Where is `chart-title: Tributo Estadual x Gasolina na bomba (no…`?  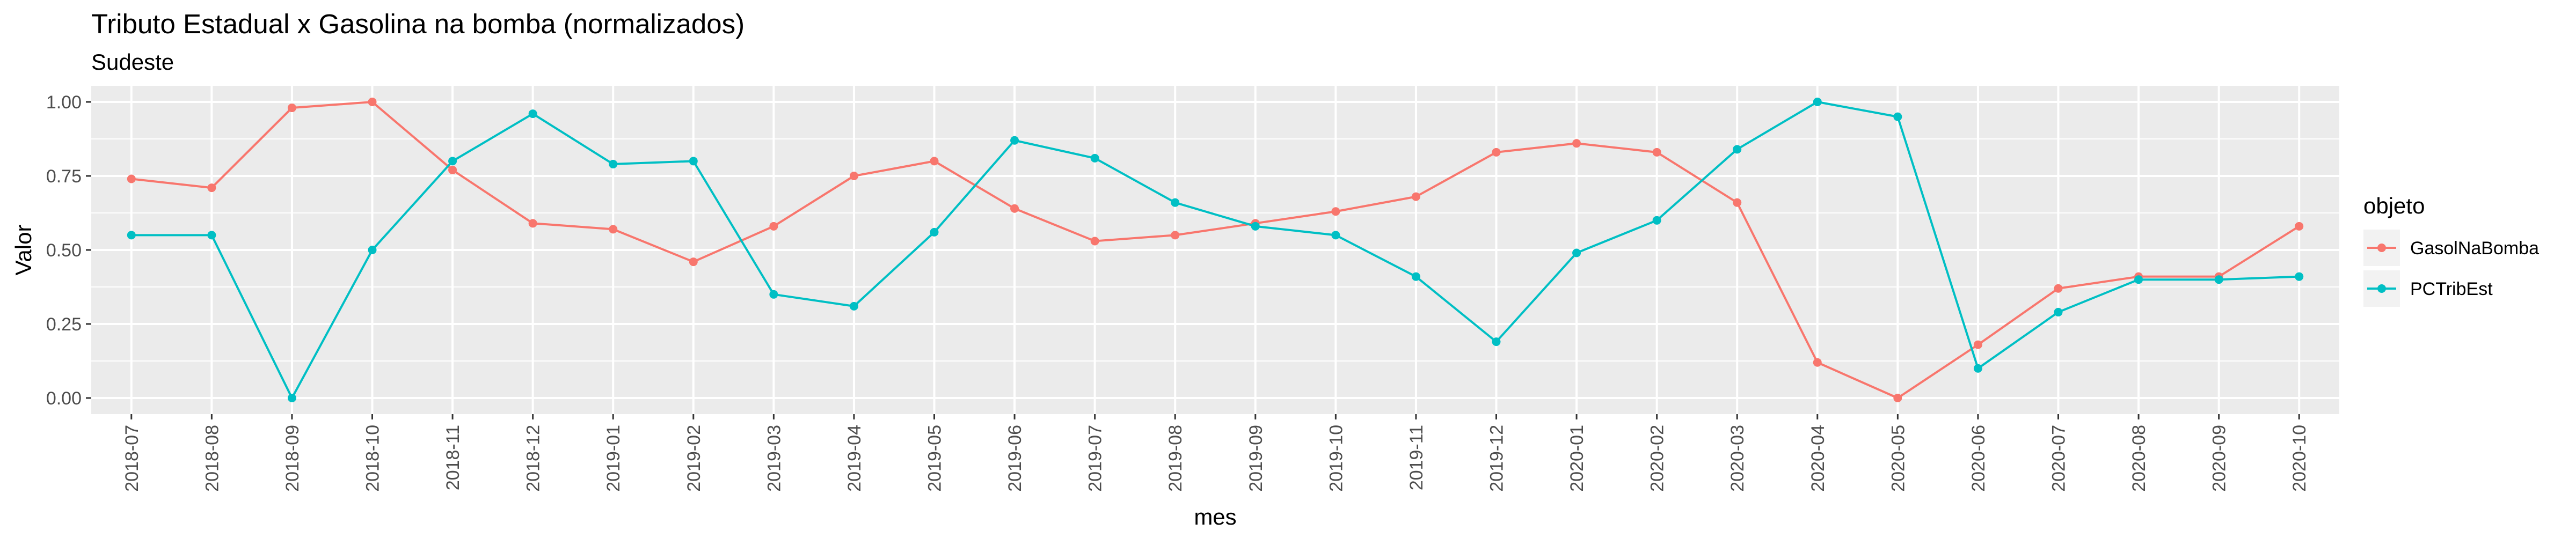 chart-title: Tributo Estadual x Gasolina na bomba (no… is located at coordinates (418, 24).